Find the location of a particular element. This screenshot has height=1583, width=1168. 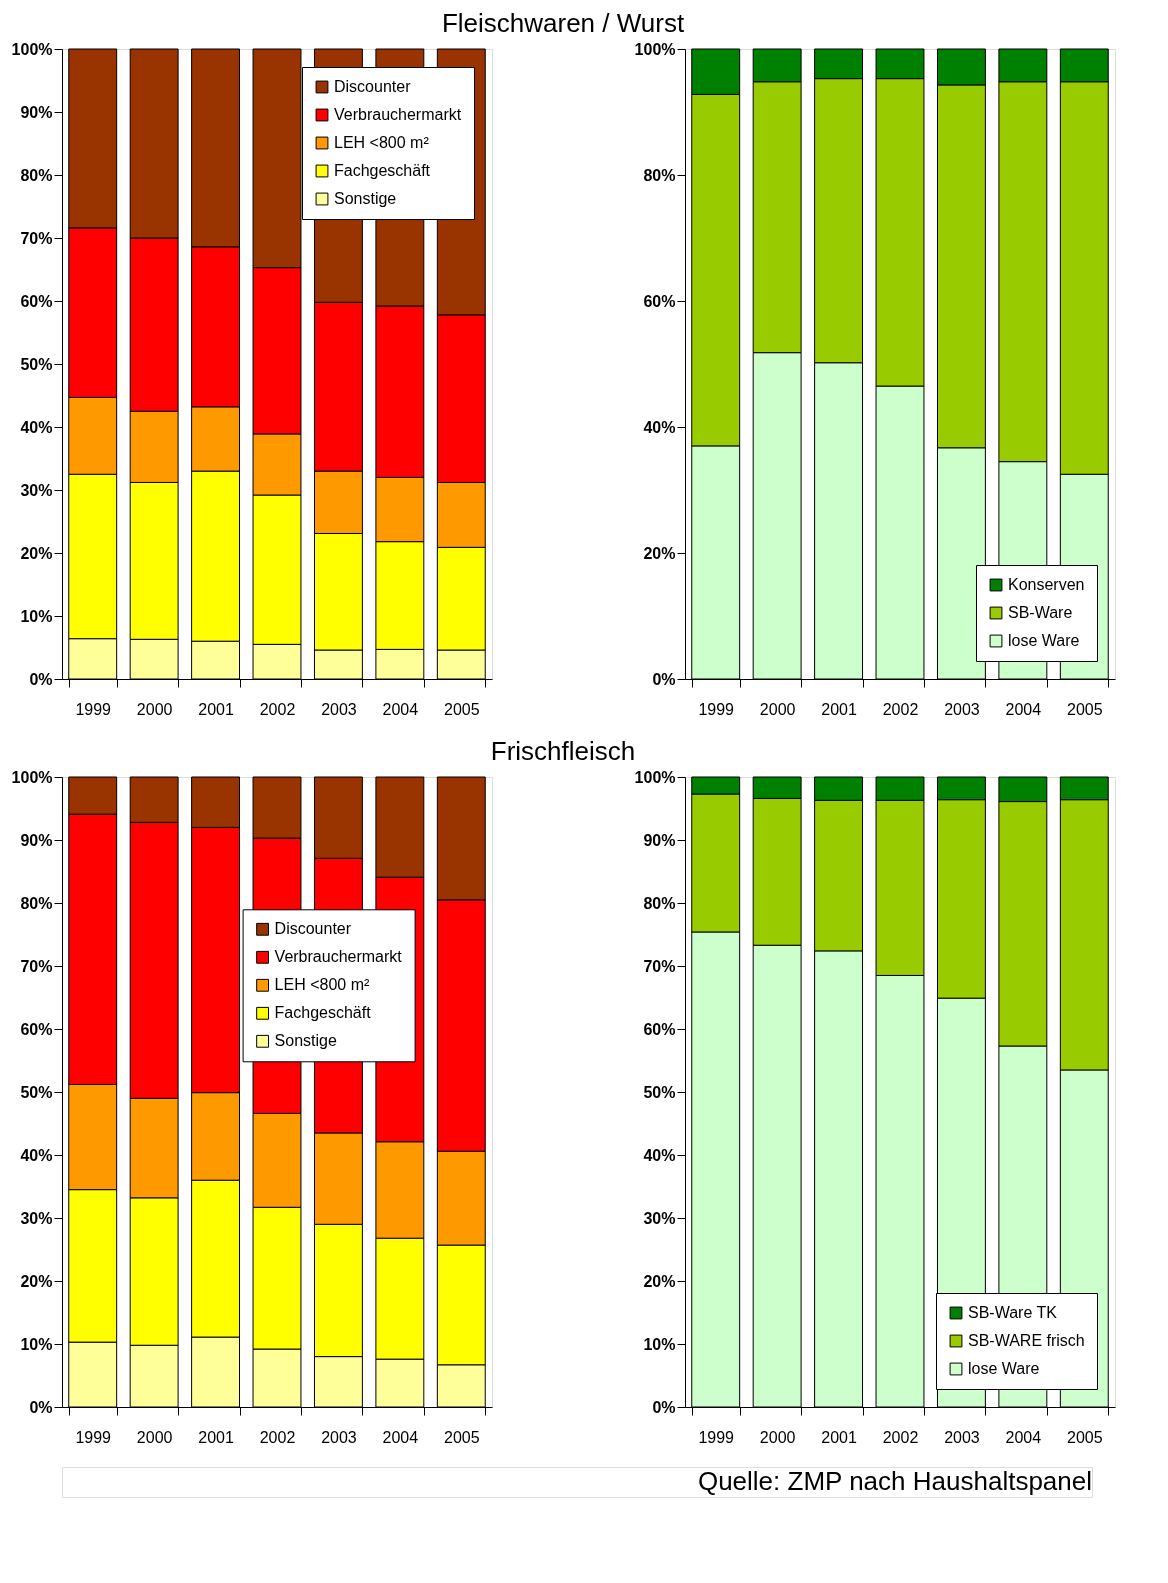

text: Frischfleisch is located at coordinates (563, 750).